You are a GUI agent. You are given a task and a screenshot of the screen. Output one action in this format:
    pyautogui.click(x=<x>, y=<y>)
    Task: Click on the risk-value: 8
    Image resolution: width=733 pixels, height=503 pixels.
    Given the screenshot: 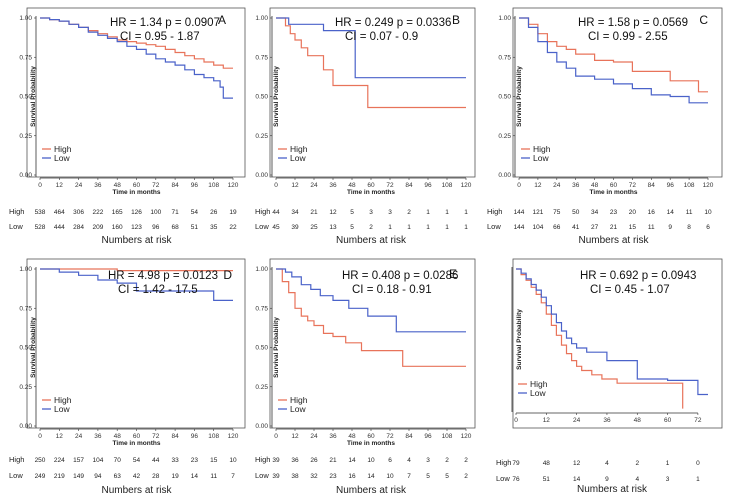 What is the action you would take?
    pyautogui.click(x=689, y=227)
    